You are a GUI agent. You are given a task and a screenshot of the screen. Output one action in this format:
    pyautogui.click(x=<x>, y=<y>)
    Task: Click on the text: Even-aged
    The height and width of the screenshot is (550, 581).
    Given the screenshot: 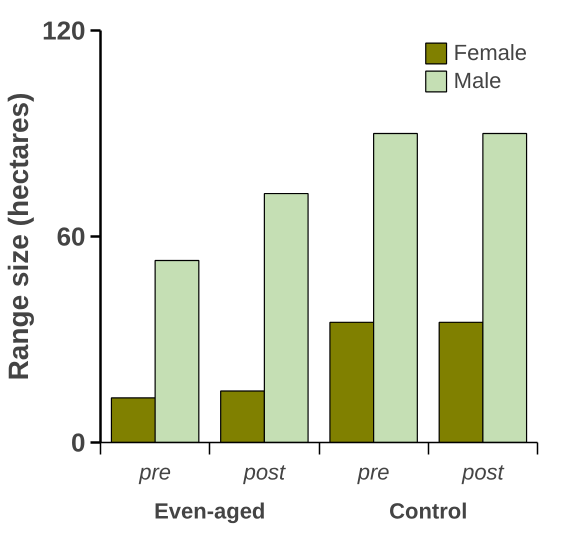 What is the action you would take?
    pyautogui.click(x=210, y=511)
    